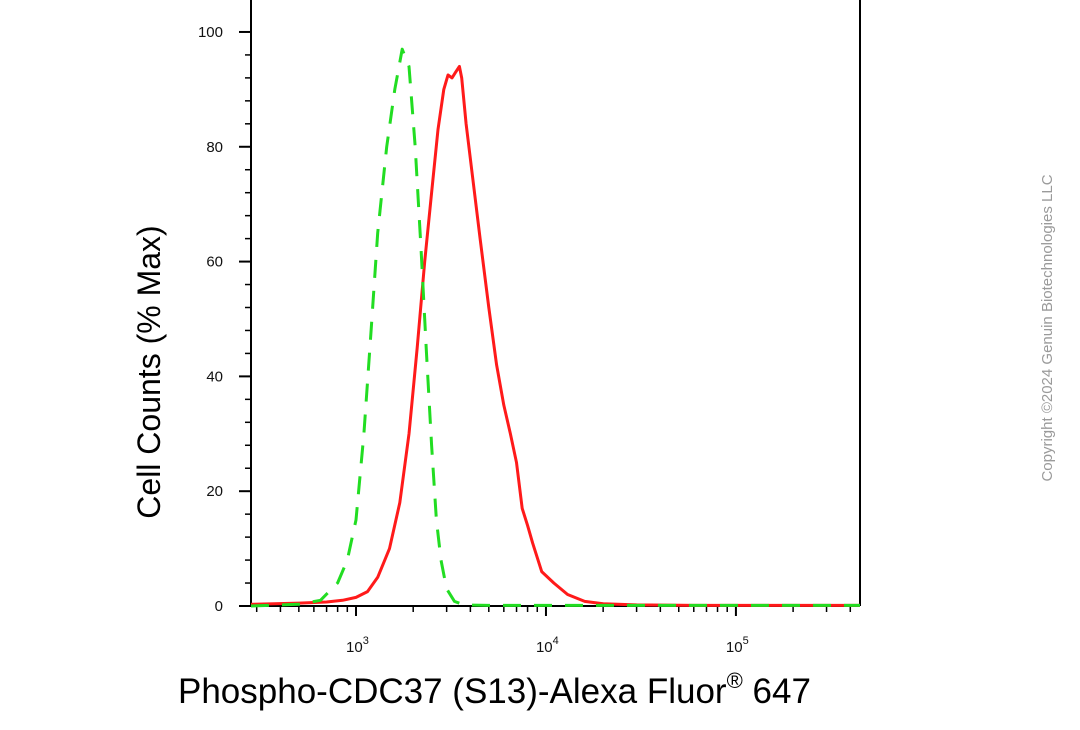 This screenshot has height=730, width=1080. What do you see at coordinates (735, 680) in the screenshot?
I see `x-axis-label-superscript: ®` at bounding box center [735, 680].